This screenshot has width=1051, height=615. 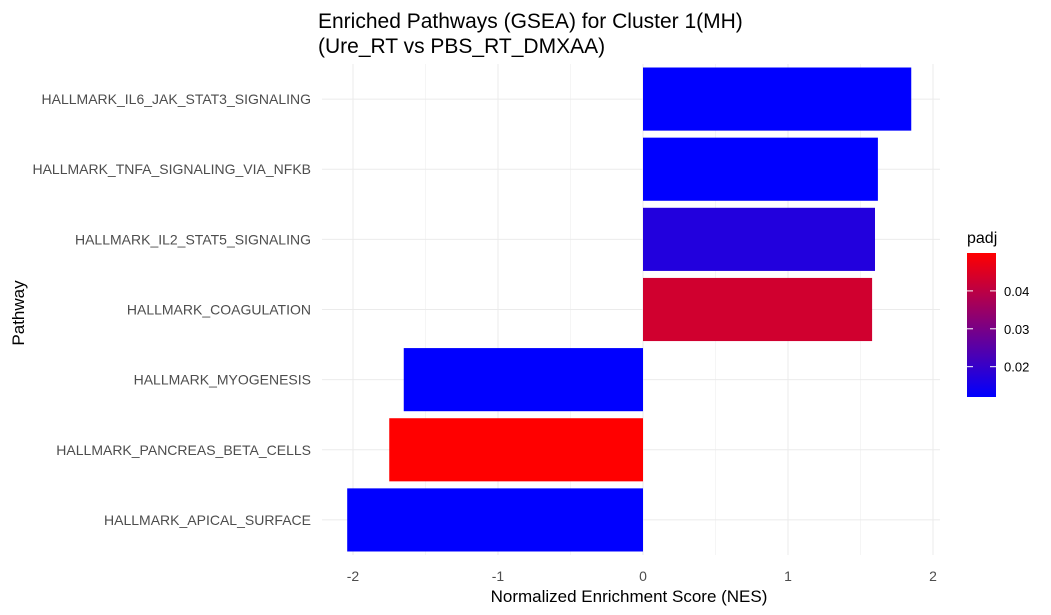 What do you see at coordinates (219, 310) in the screenshot?
I see `y-tick-label: HALLMARK_COAGULATION` at bounding box center [219, 310].